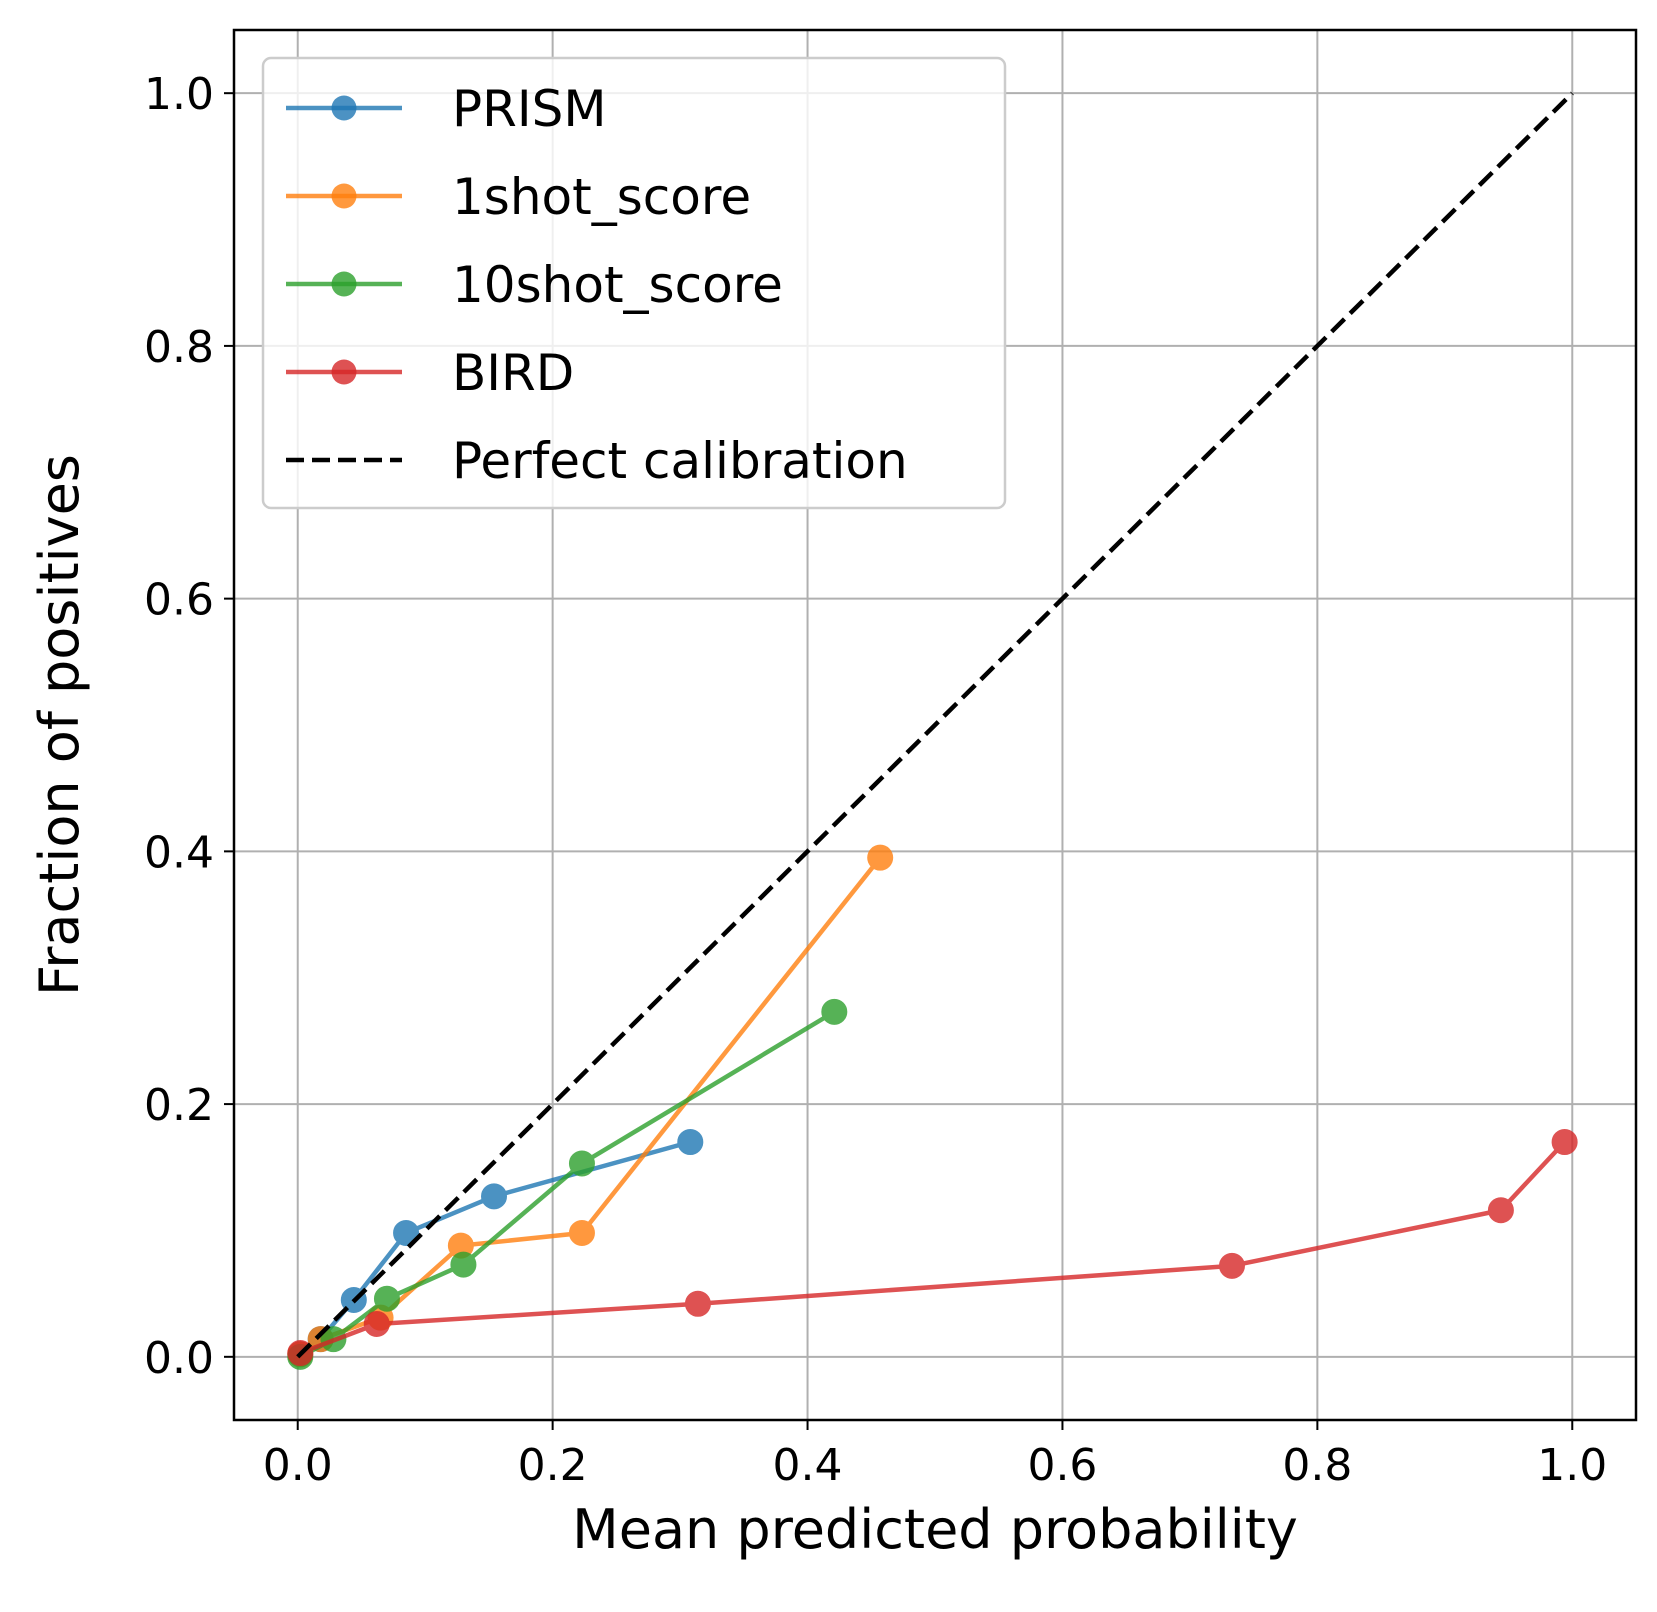  I want to click on legend-box, so click(634, 283).